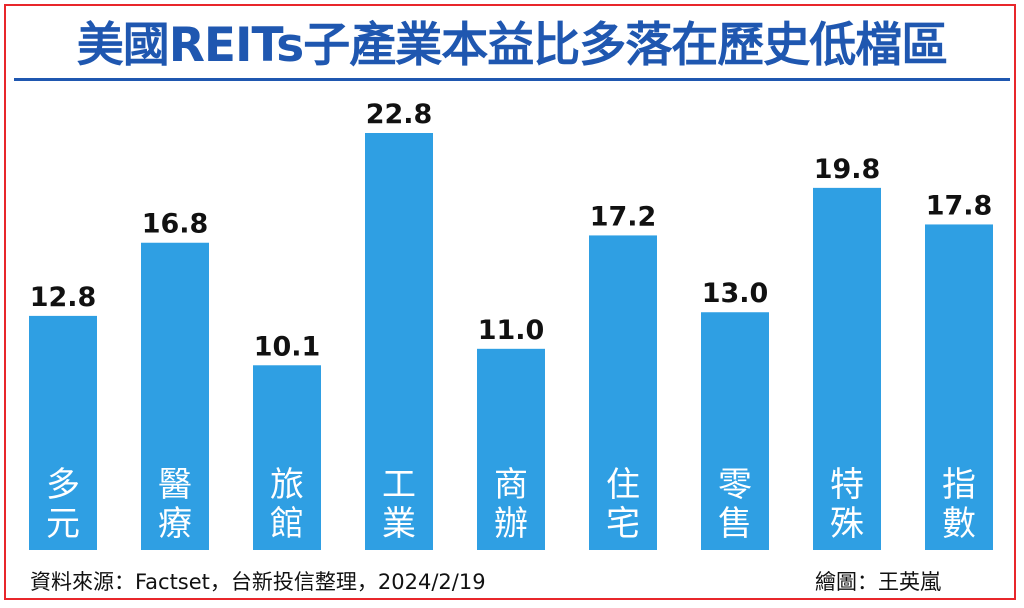 The image size is (1024, 608). What do you see at coordinates (63, 524) in the screenshot?
I see `category-label-0-char-1: 元` at bounding box center [63, 524].